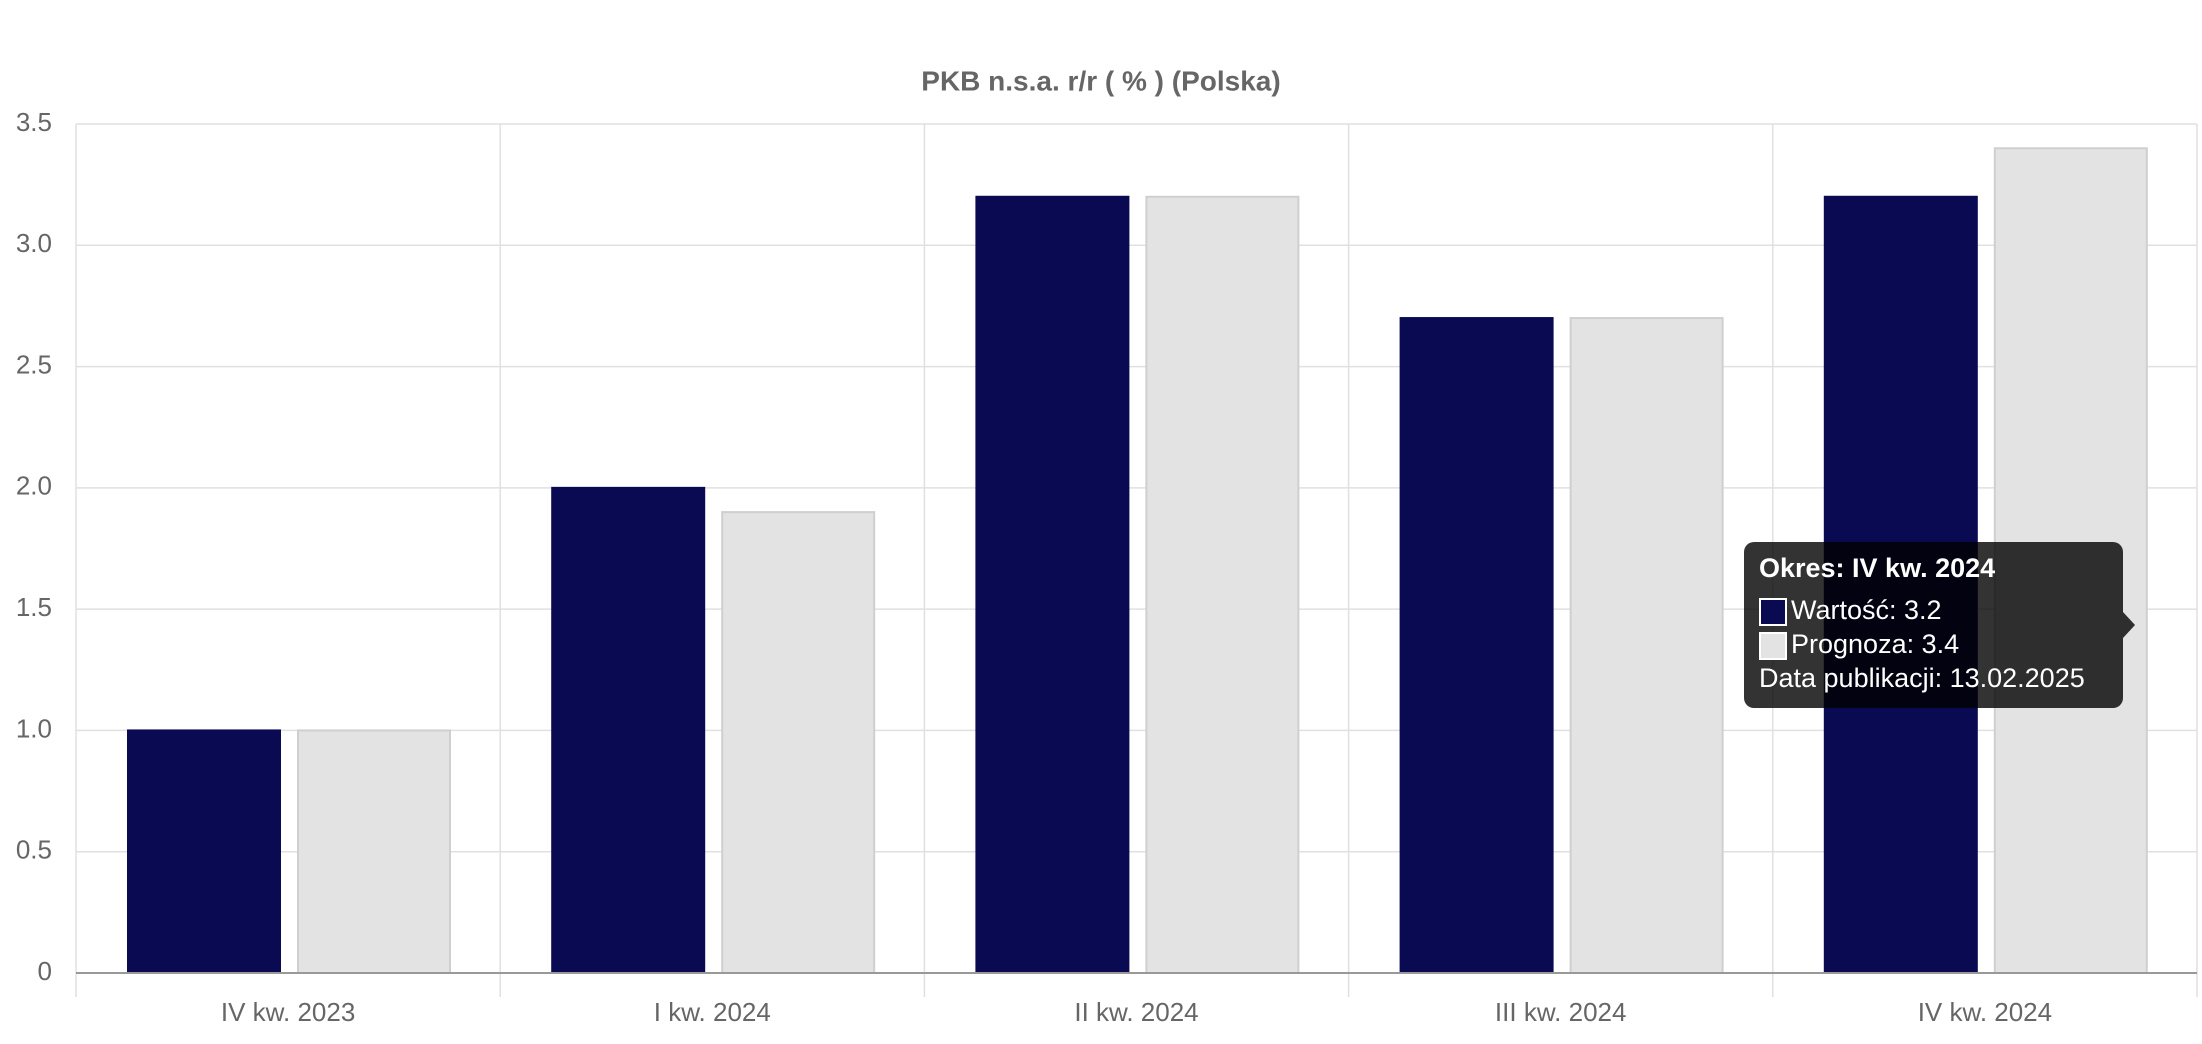 The width and height of the screenshot is (2202, 1044). Describe the element at coordinates (34, 850) in the screenshot. I see `y-tick-label: 0.5` at that location.